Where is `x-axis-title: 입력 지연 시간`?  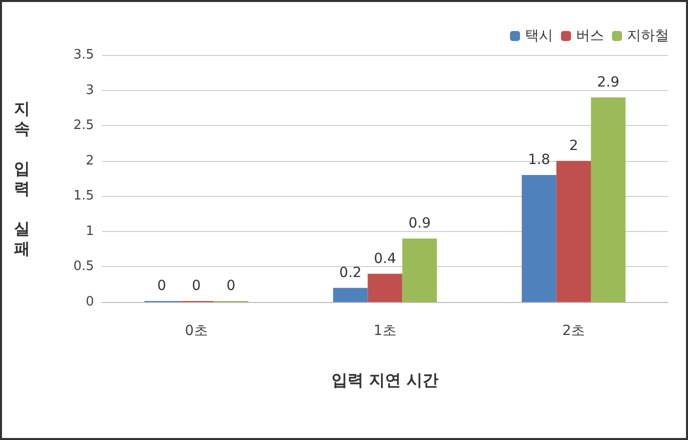 x-axis-title: 입력 지연 시간 is located at coordinates (385, 380).